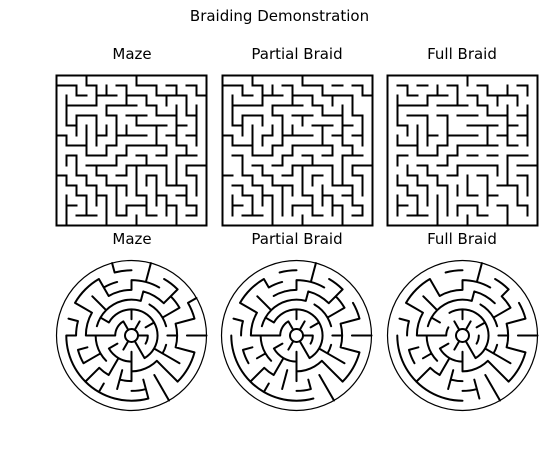  I want to click on panel-title-circular-partial-braid: Partial Braid, so click(297, 239).